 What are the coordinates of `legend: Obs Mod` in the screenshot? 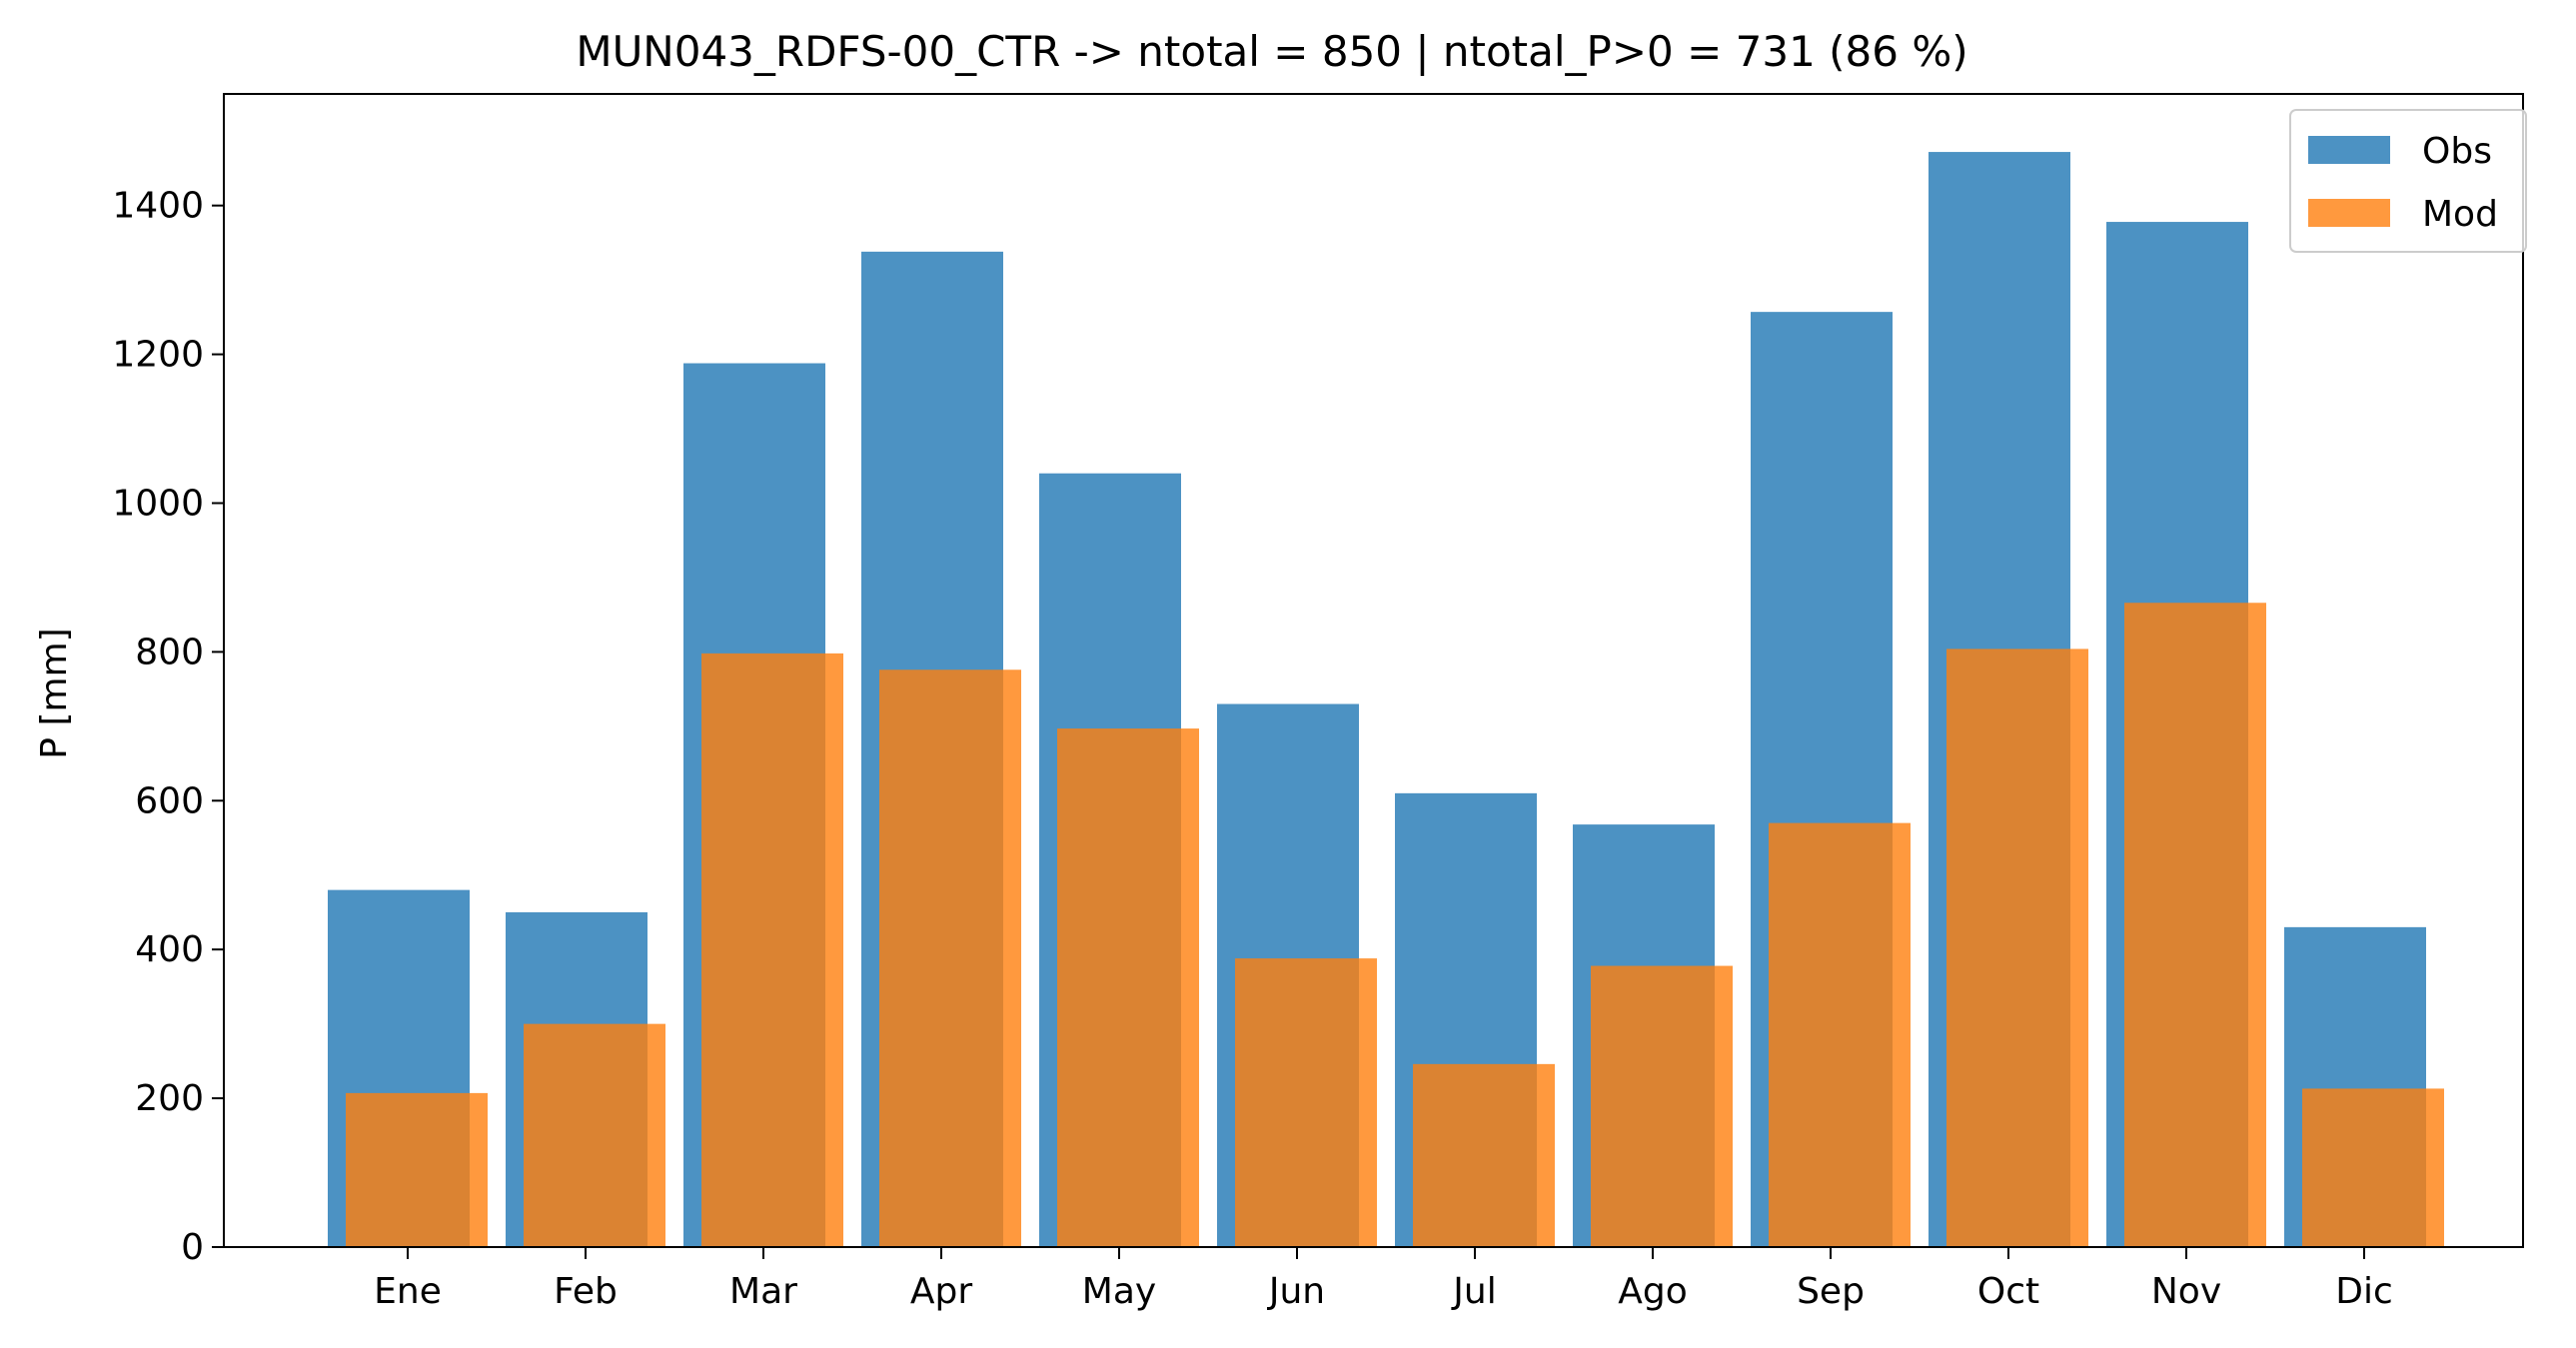 It's located at (2408, 181).